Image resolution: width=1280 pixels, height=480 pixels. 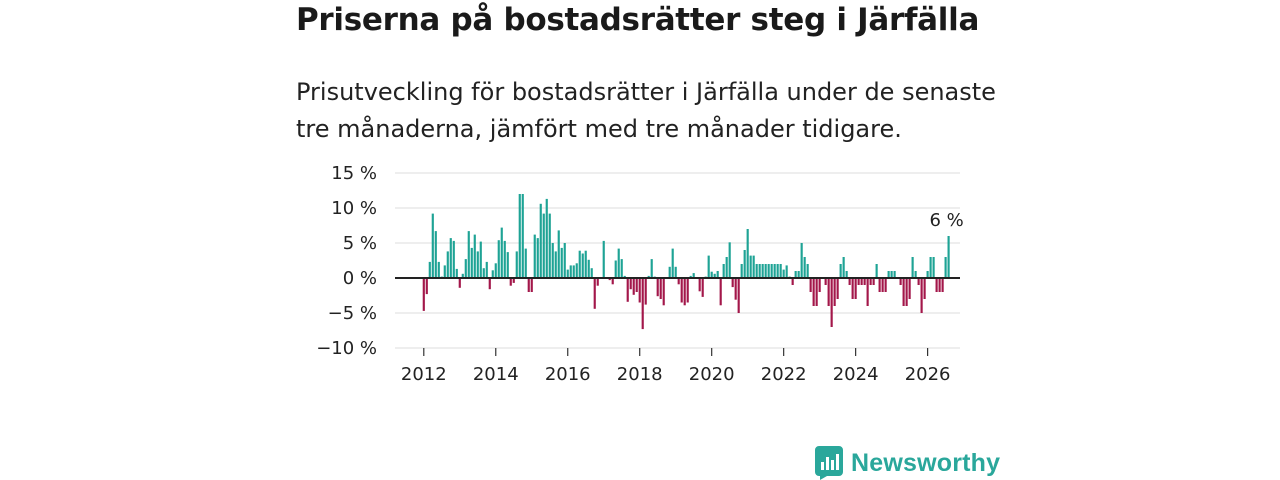 I want to click on x-tick-label: 2024, so click(x=856, y=374).